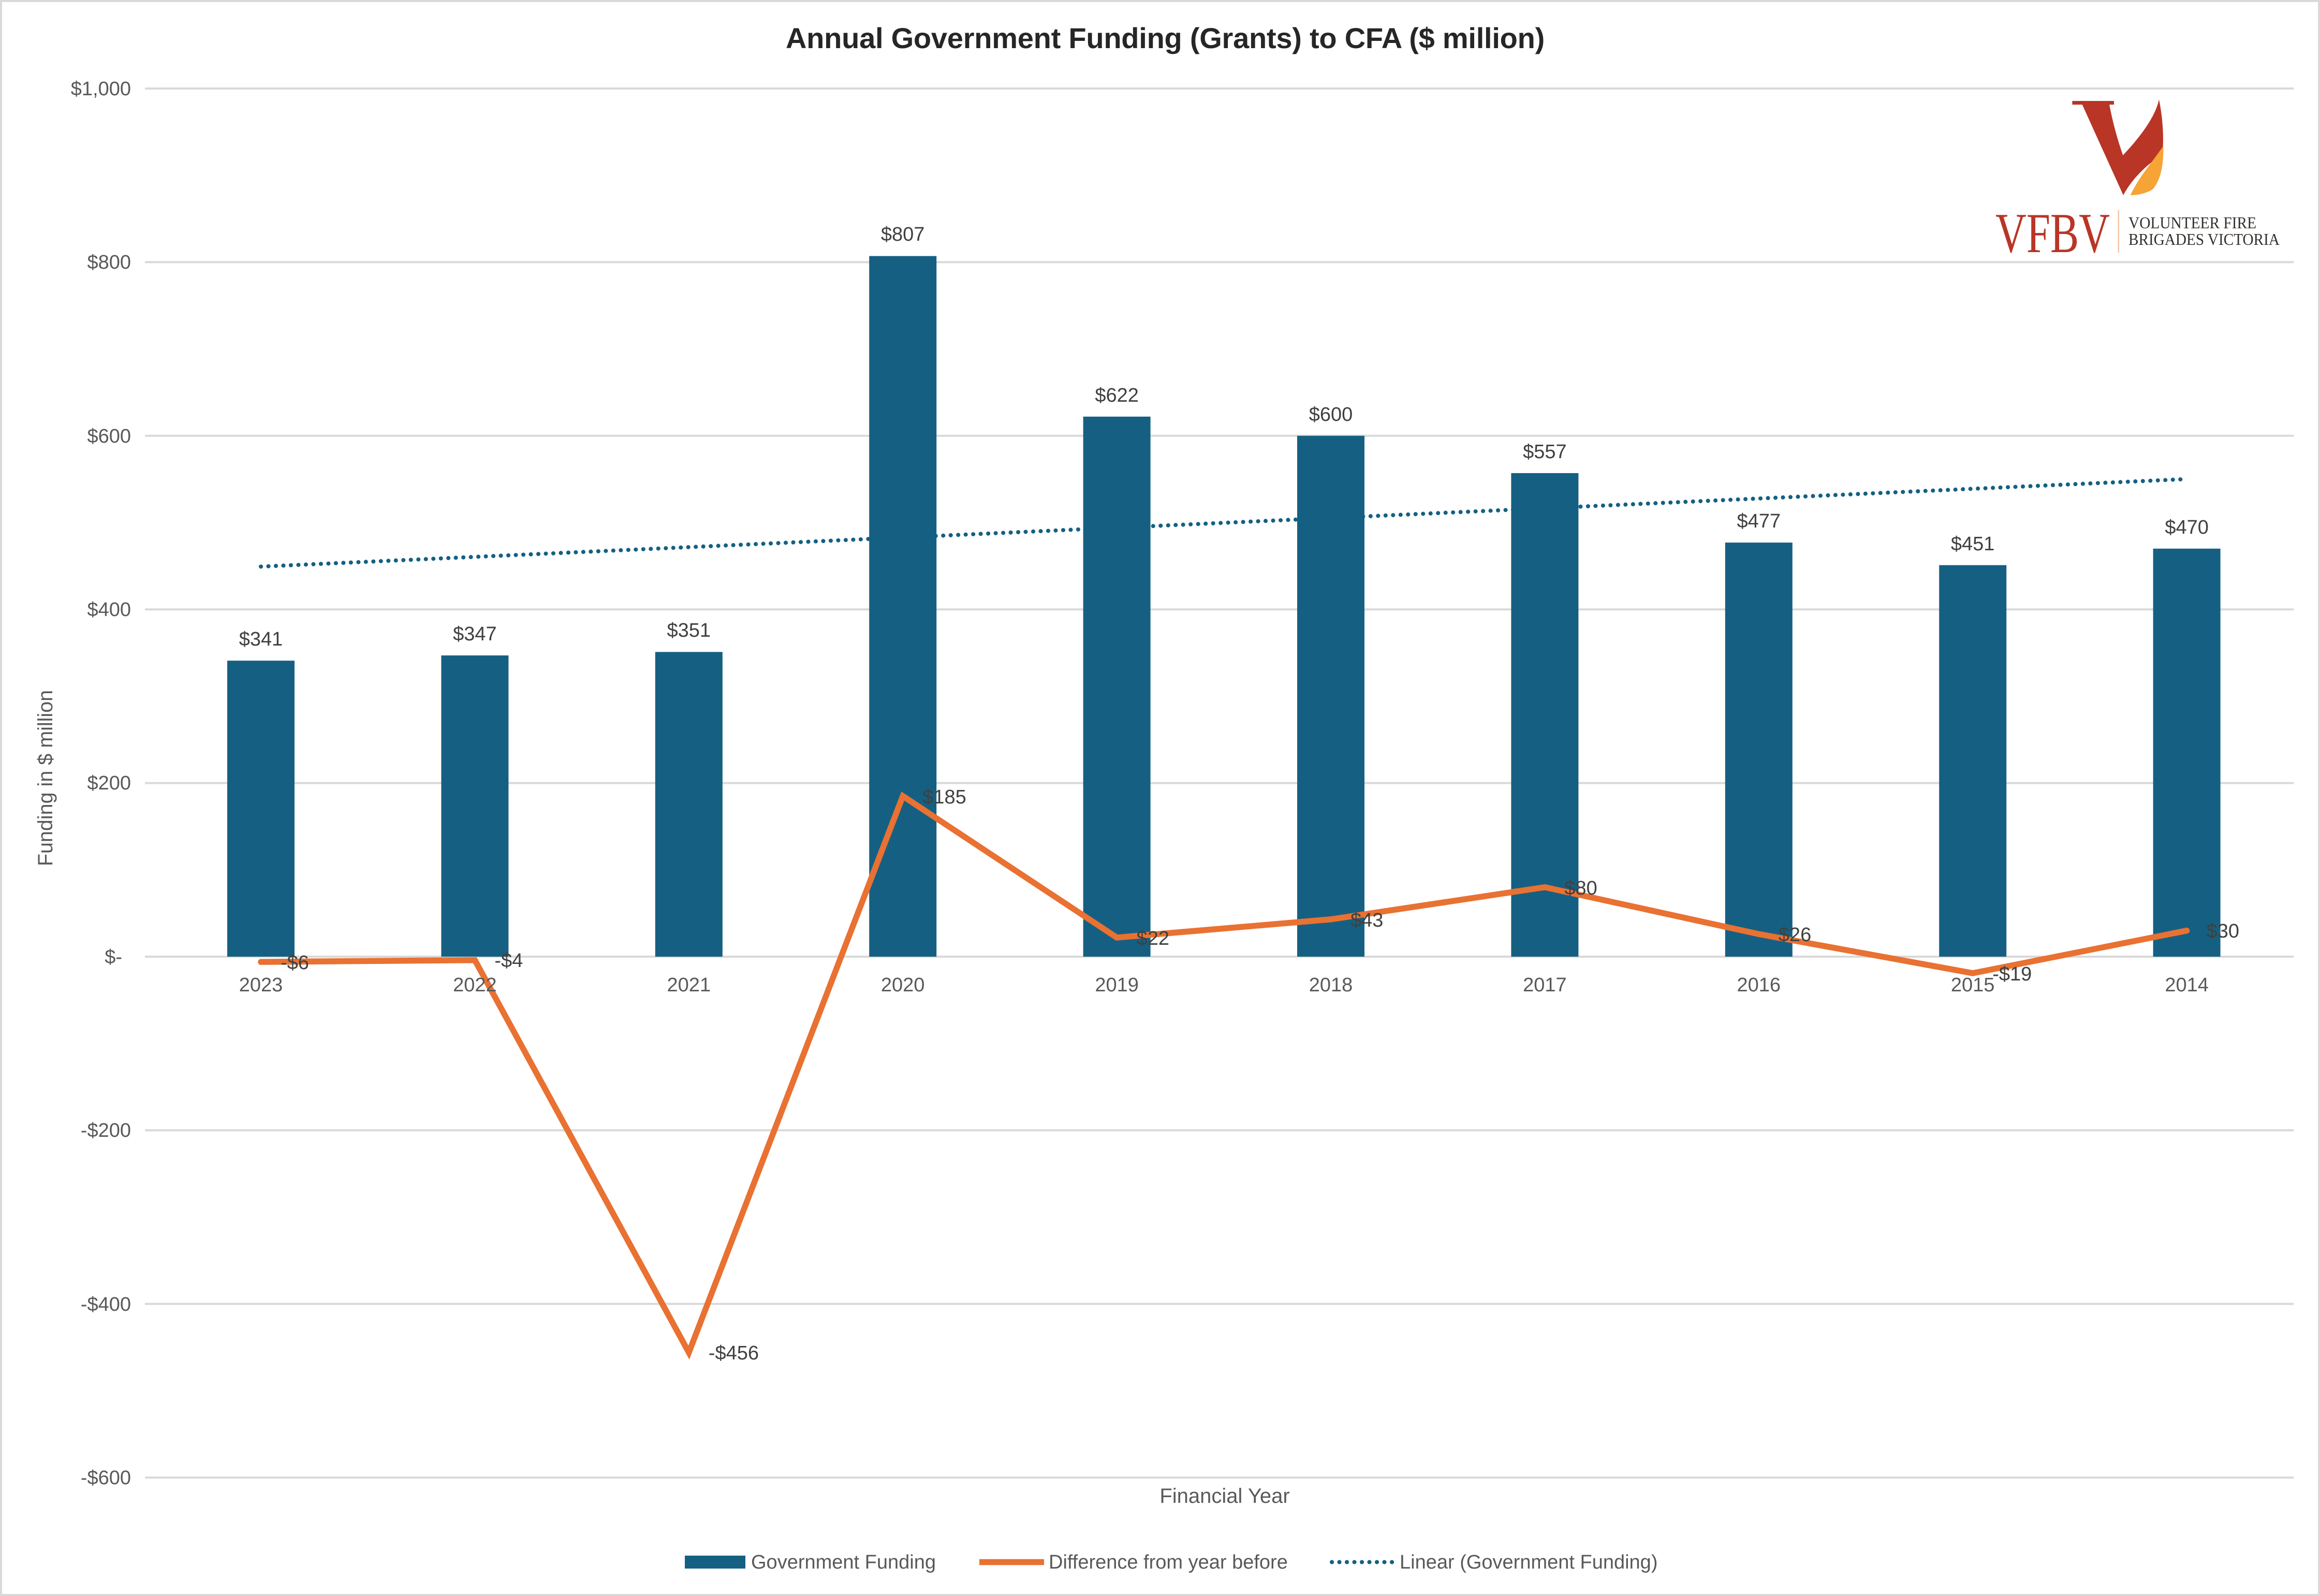 This screenshot has width=2320, height=1596. What do you see at coordinates (2192, 223) in the screenshot?
I see `svg-text: VOLUNTEER FIRE` at bounding box center [2192, 223].